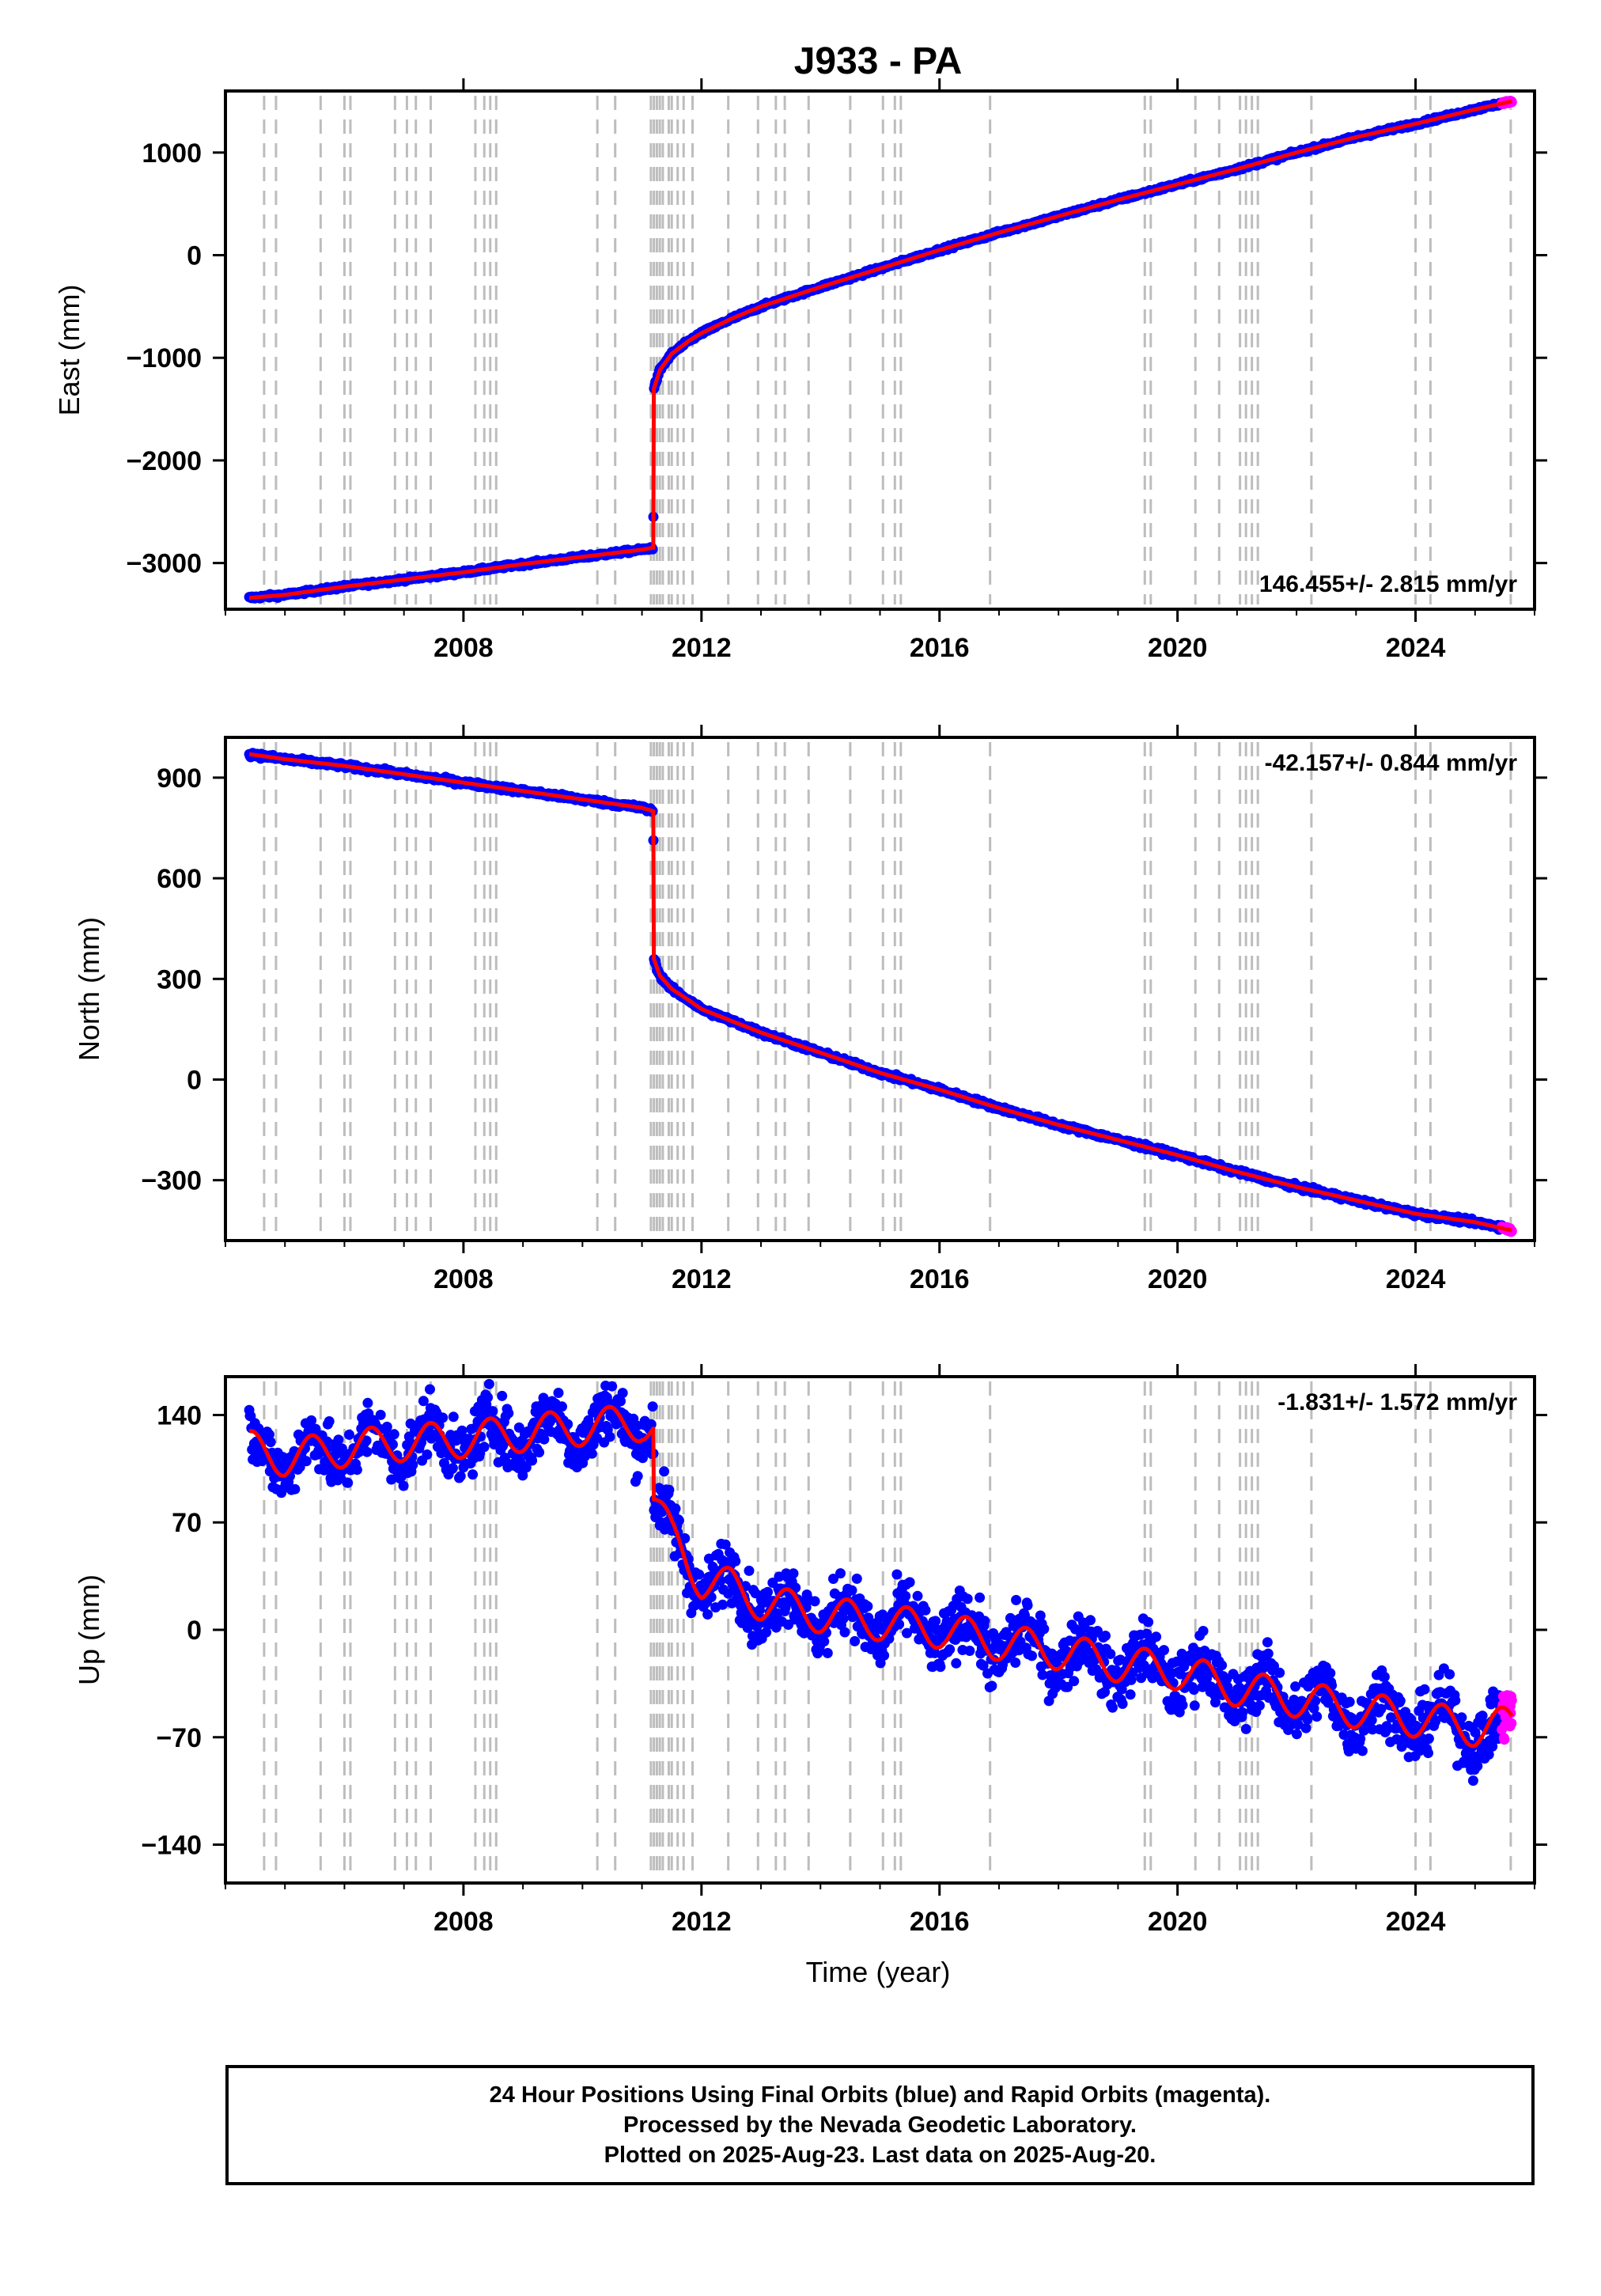 This screenshot has height=2296, width=1601. What do you see at coordinates (69, 350) in the screenshot?
I see `y-axis-label: East (mm)` at bounding box center [69, 350].